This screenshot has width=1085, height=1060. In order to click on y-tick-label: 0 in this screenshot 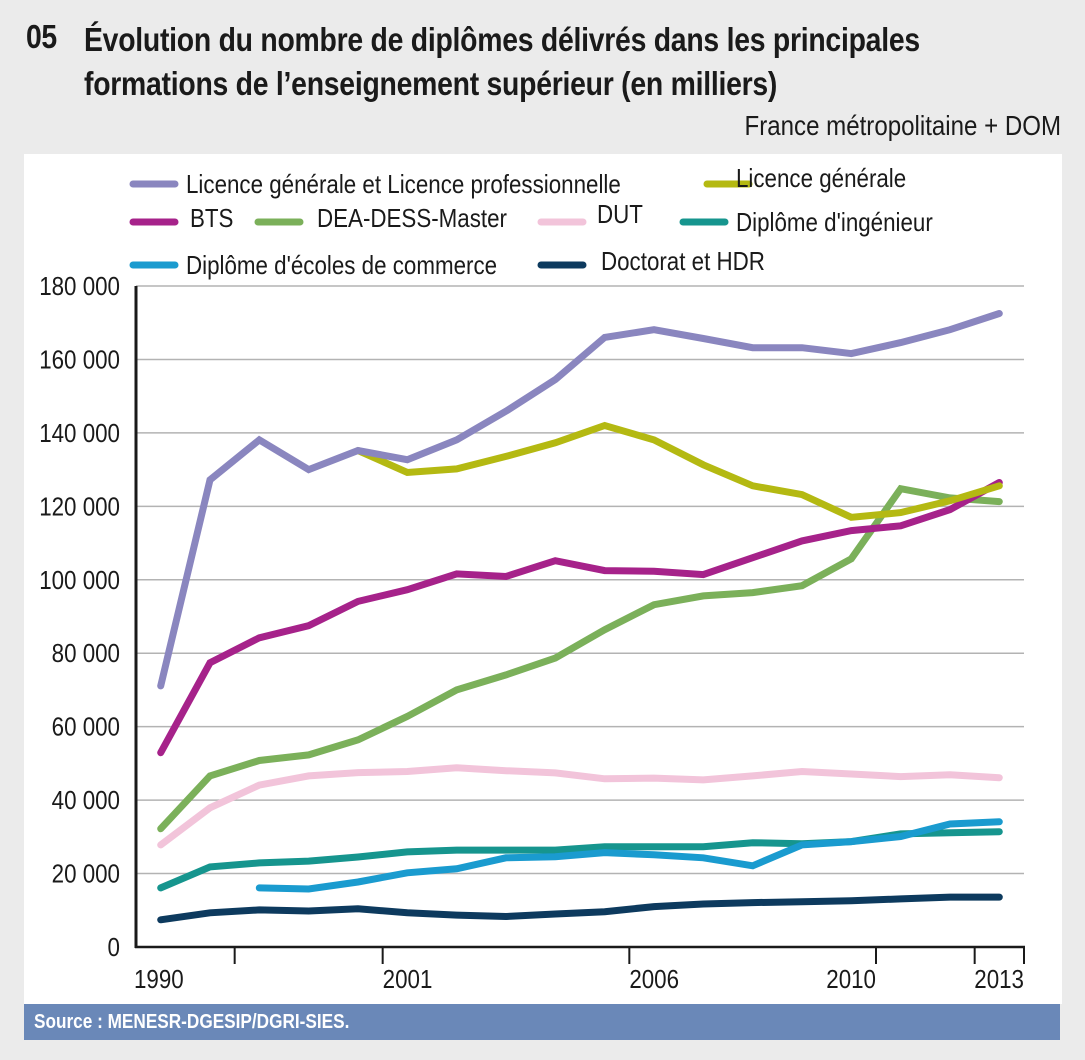, I will do `click(114, 947)`.